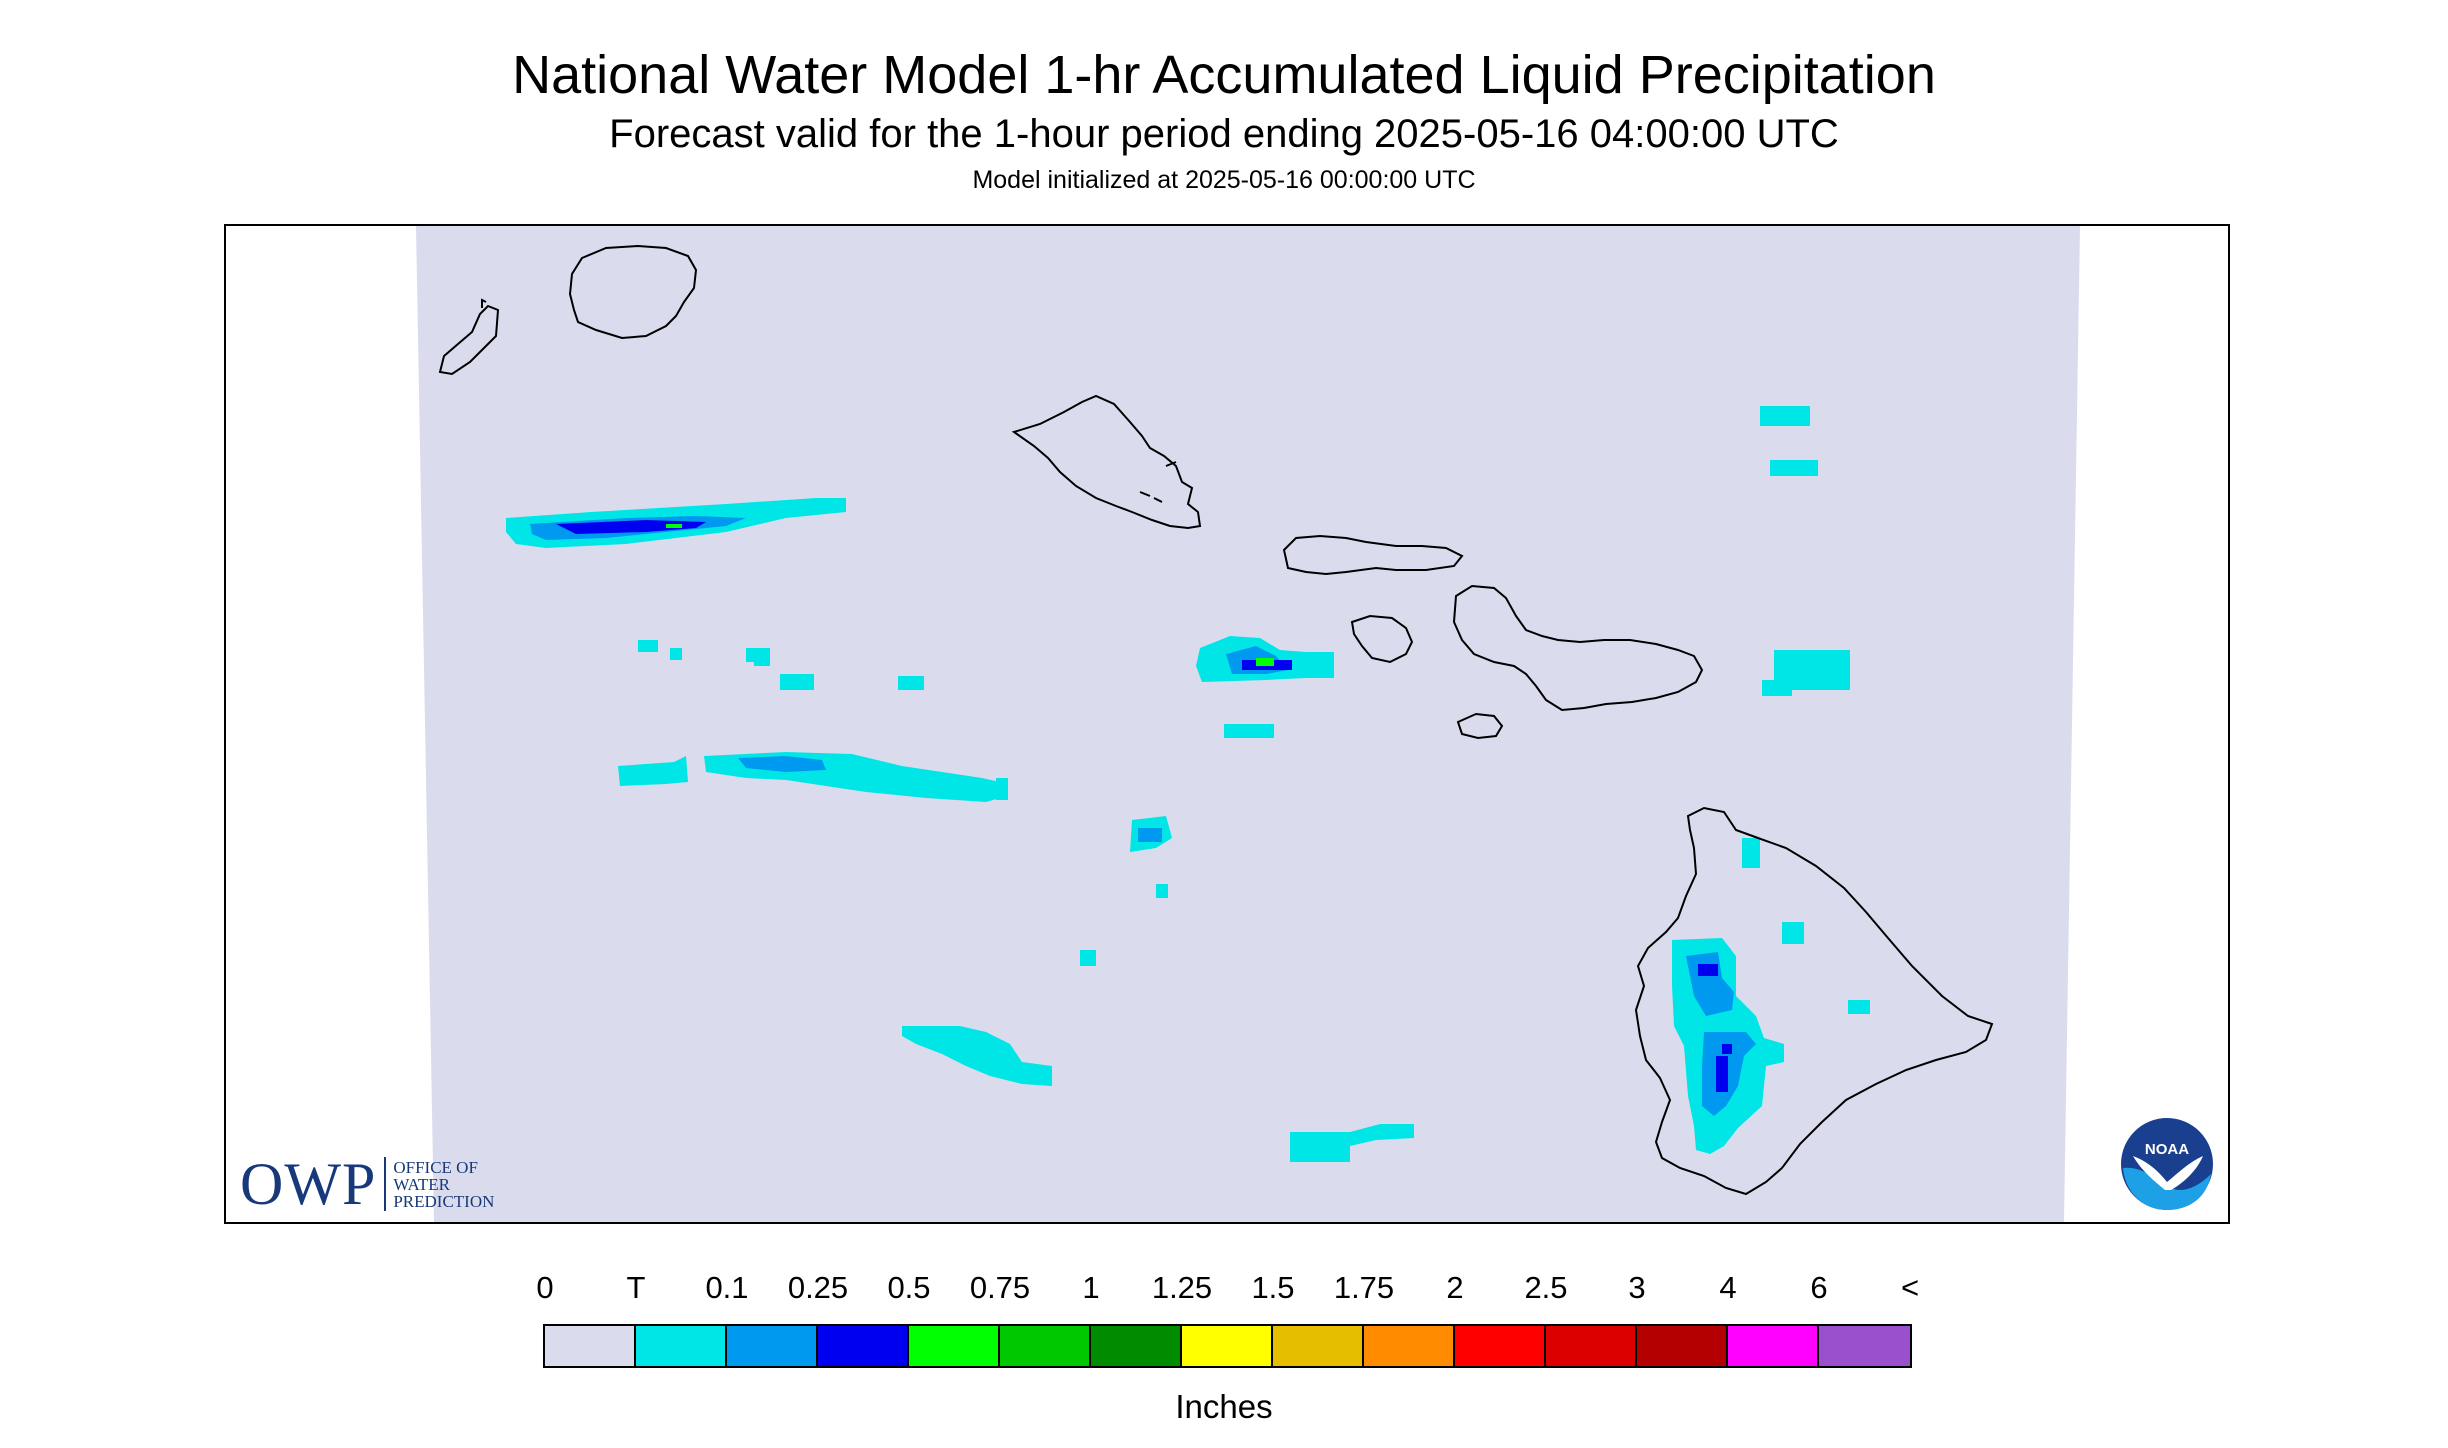 The image size is (2448, 1448). I want to click on legend-color-bar, so click(1227, 1346).